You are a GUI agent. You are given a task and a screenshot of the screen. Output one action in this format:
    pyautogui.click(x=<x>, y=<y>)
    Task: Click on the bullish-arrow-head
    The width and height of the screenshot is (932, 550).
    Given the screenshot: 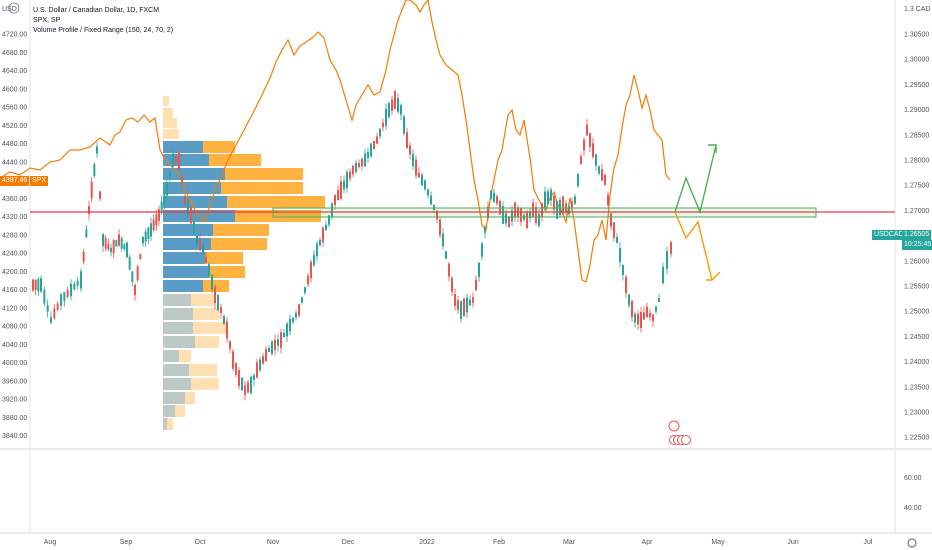 What is the action you would take?
    pyautogui.click(x=712, y=148)
    